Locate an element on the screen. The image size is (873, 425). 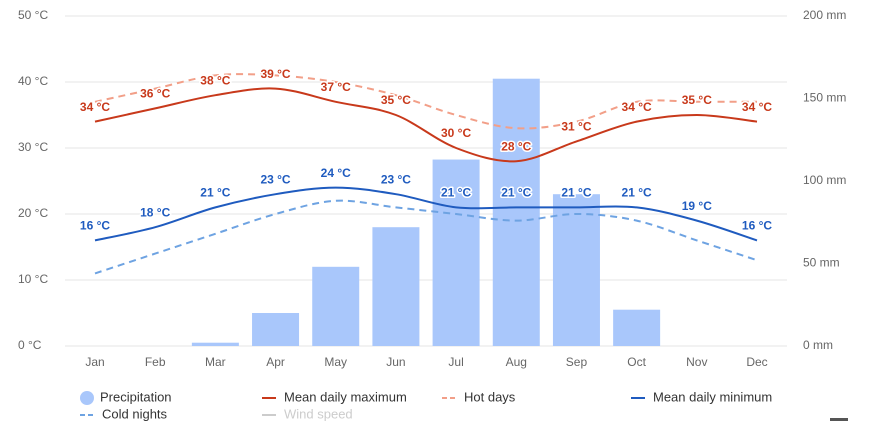
data-label: 36 °C is located at coordinates (155, 94).